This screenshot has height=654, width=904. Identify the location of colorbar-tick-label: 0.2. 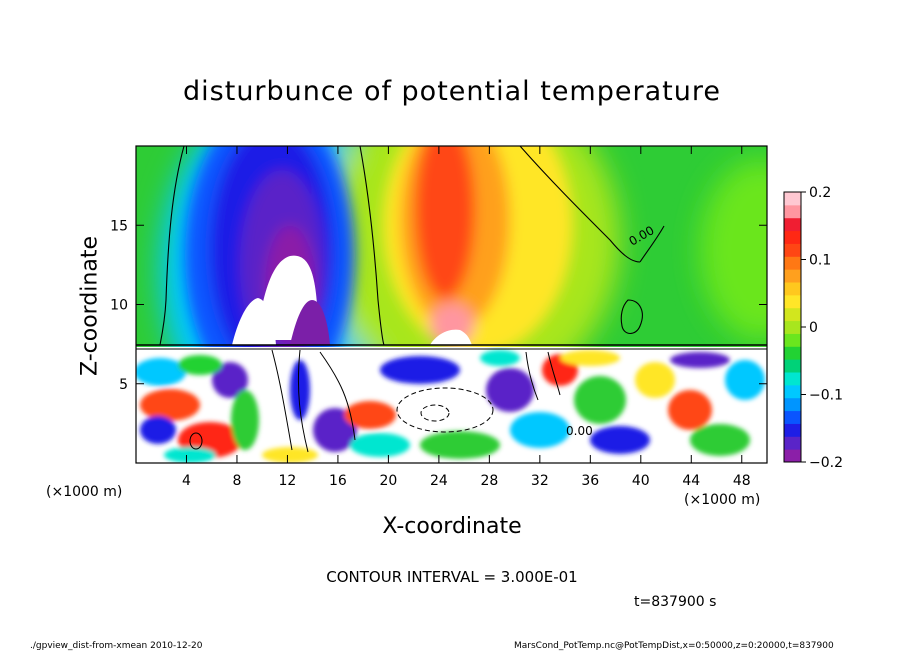
(820, 193).